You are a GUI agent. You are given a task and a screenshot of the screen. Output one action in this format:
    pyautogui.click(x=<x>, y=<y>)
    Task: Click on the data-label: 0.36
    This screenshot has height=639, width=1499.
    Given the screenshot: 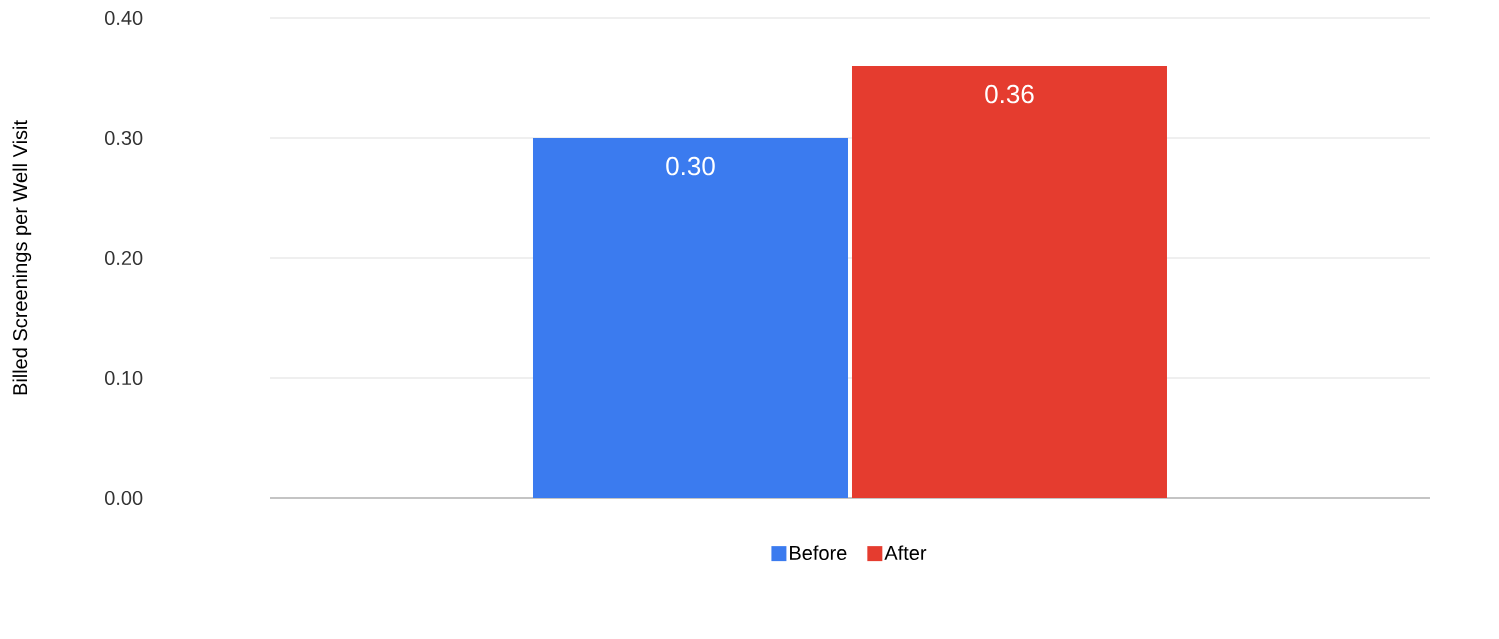 What is the action you would take?
    pyautogui.click(x=1009, y=94)
    